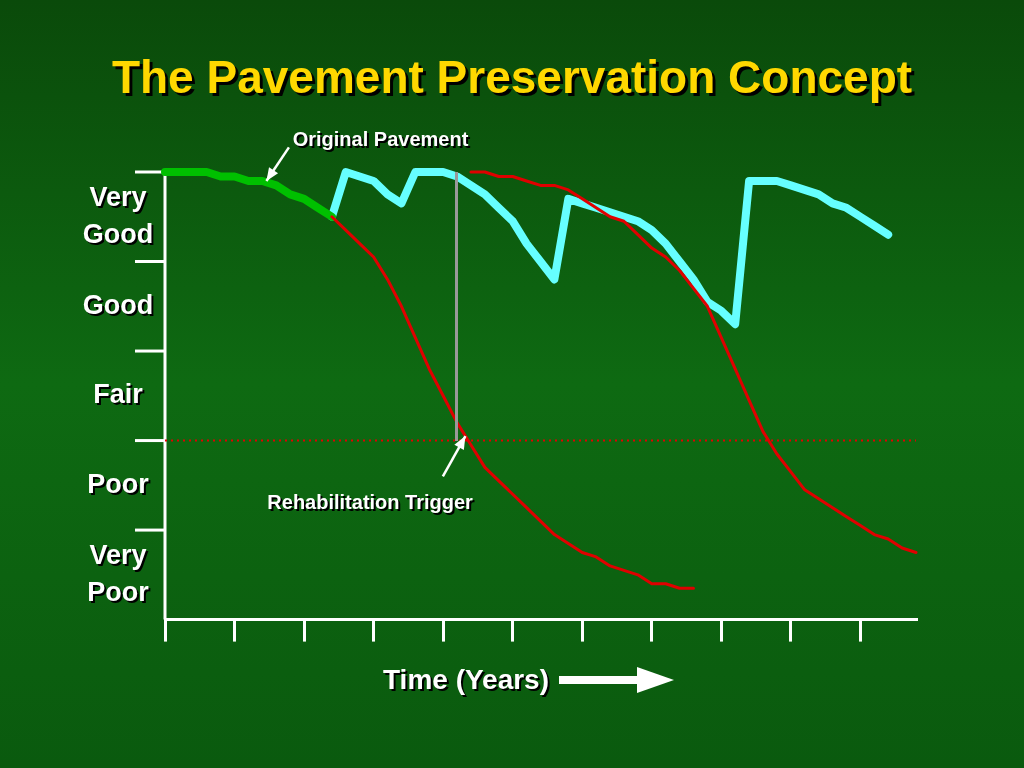 The height and width of the screenshot is (768, 1024). Describe the element at coordinates (512, 77) in the screenshot. I see `chart-title: The Pavement Preservation Concept` at that location.